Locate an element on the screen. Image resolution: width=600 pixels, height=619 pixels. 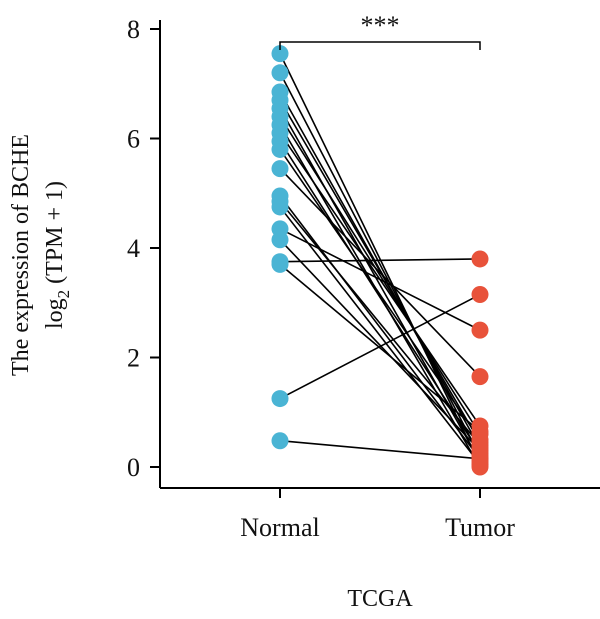
y-axis-title-line2: log2 (TPM + 1) is located at coordinates (57, 255).